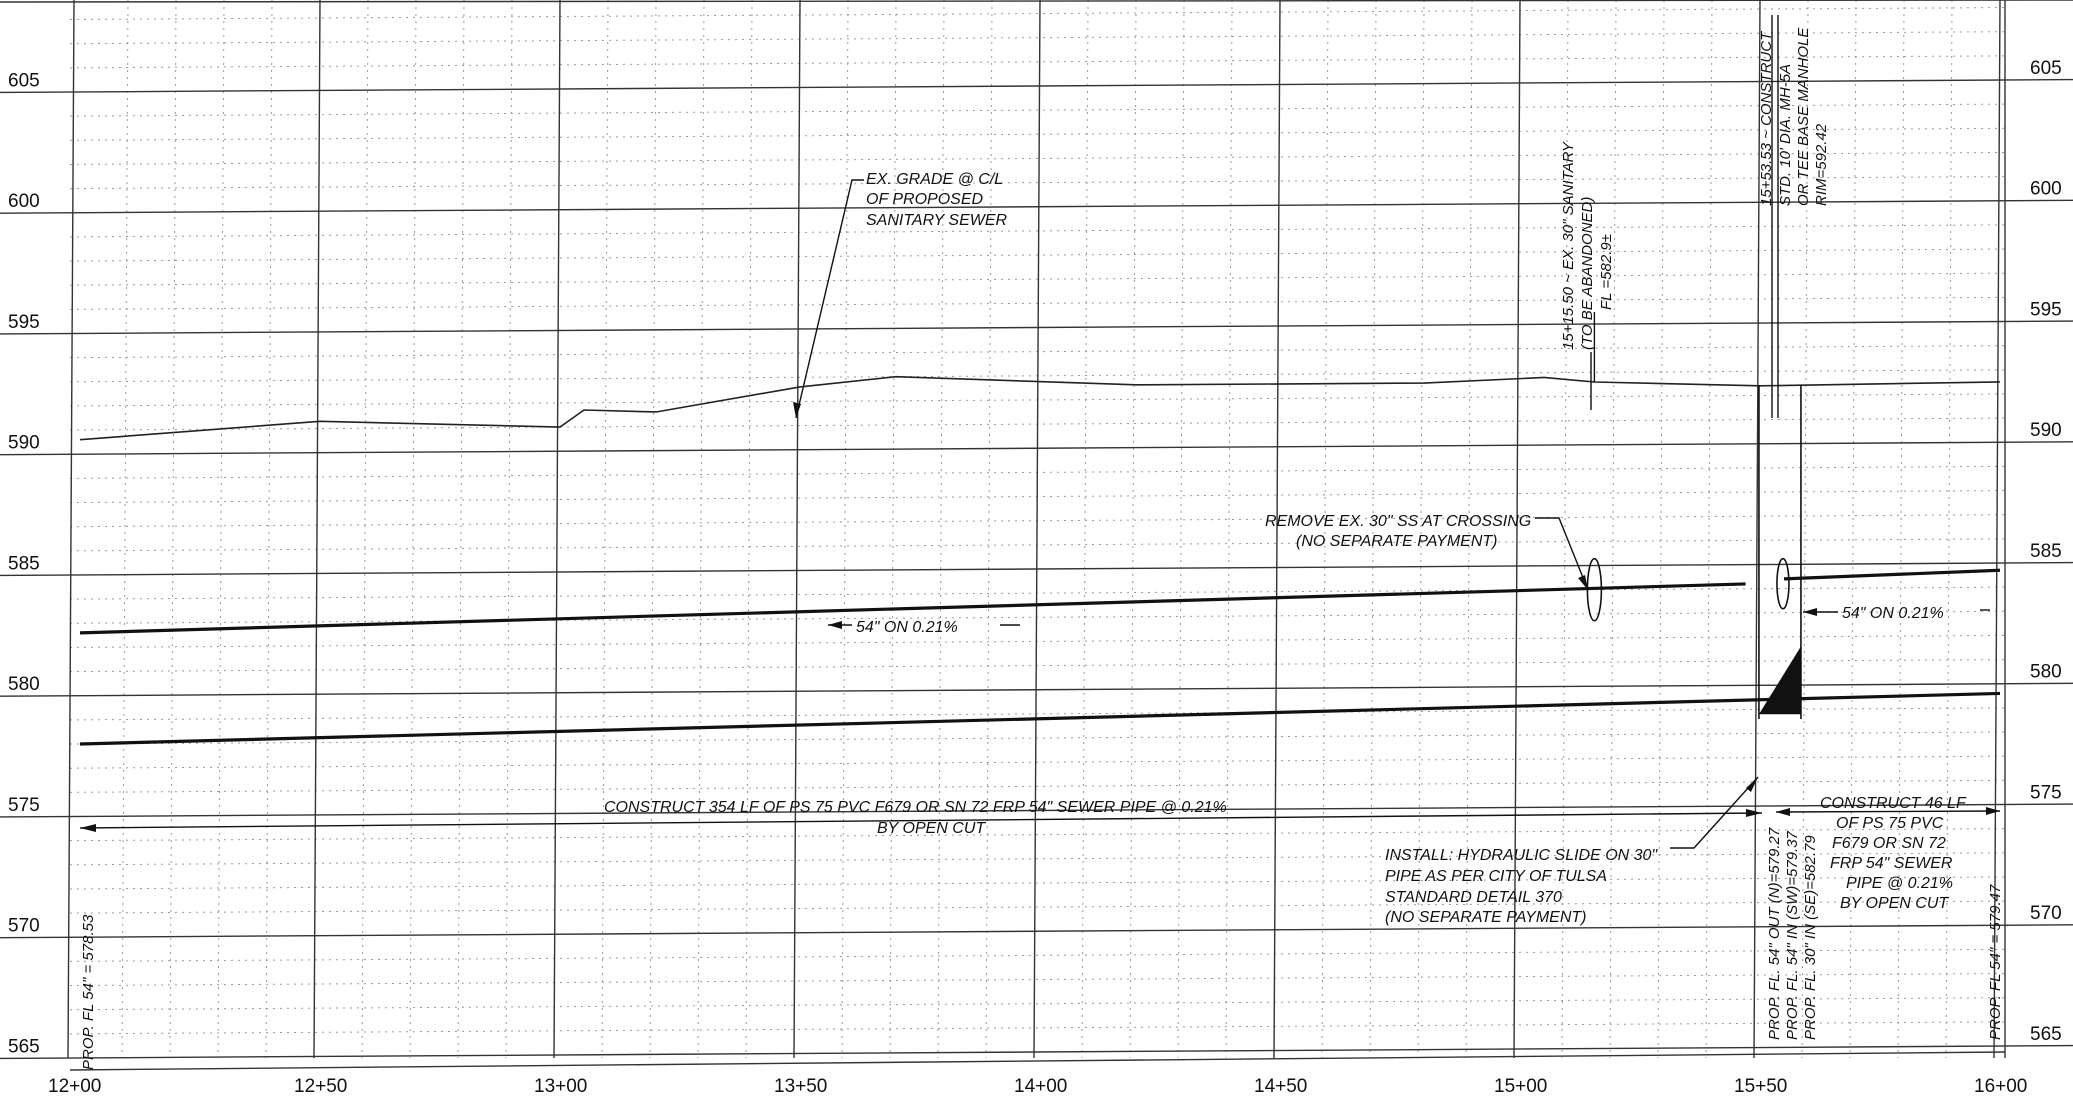 This screenshot has width=2073, height=1120. What do you see at coordinates (24, 201) in the screenshot?
I see `elevation-label-left: 600` at bounding box center [24, 201].